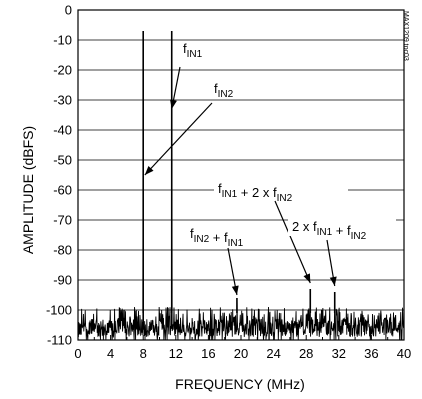 This screenshot has height=399, width=422. Describe the element at coordinates (110, 353) in the screenshot. I see `x-tick-label: 4` at that location.